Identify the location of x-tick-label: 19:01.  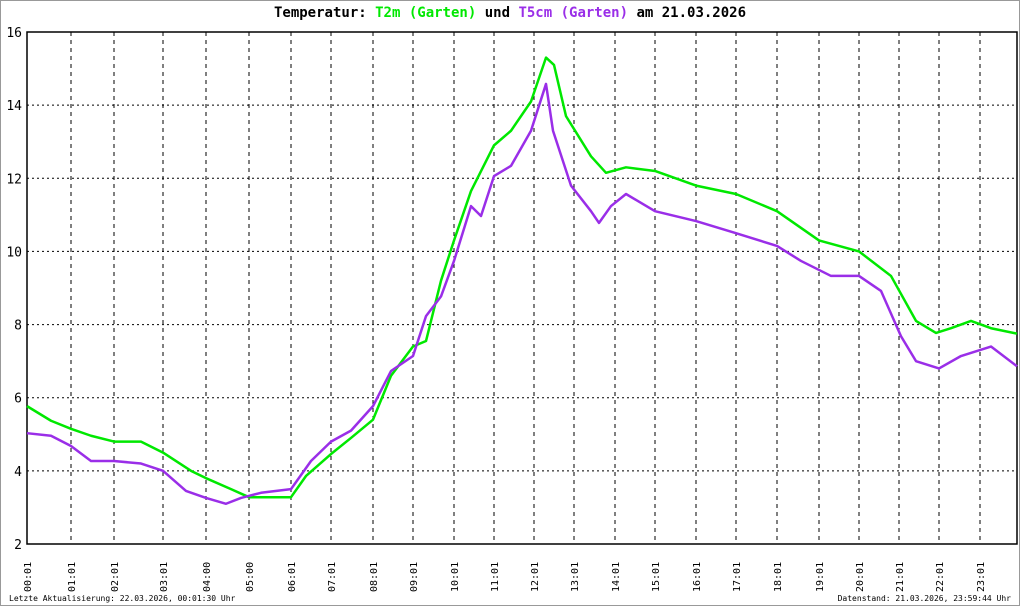
(820, 577).